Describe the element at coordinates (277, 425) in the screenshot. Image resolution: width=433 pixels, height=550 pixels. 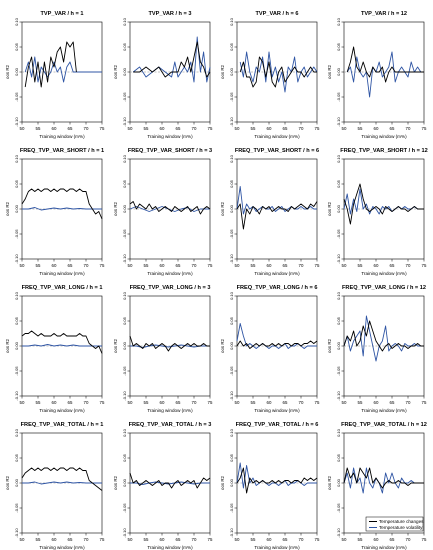
I see `panel-title: FREQ_TVP_VAR_TOTAL / h = 6` at that location.